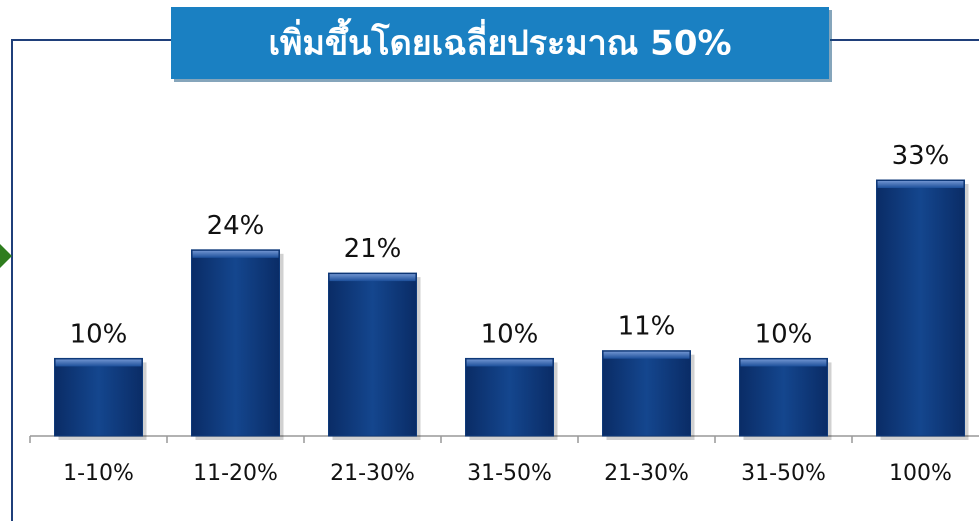  I want to click on x-tick-label: 11-20%, so click(235, 473).